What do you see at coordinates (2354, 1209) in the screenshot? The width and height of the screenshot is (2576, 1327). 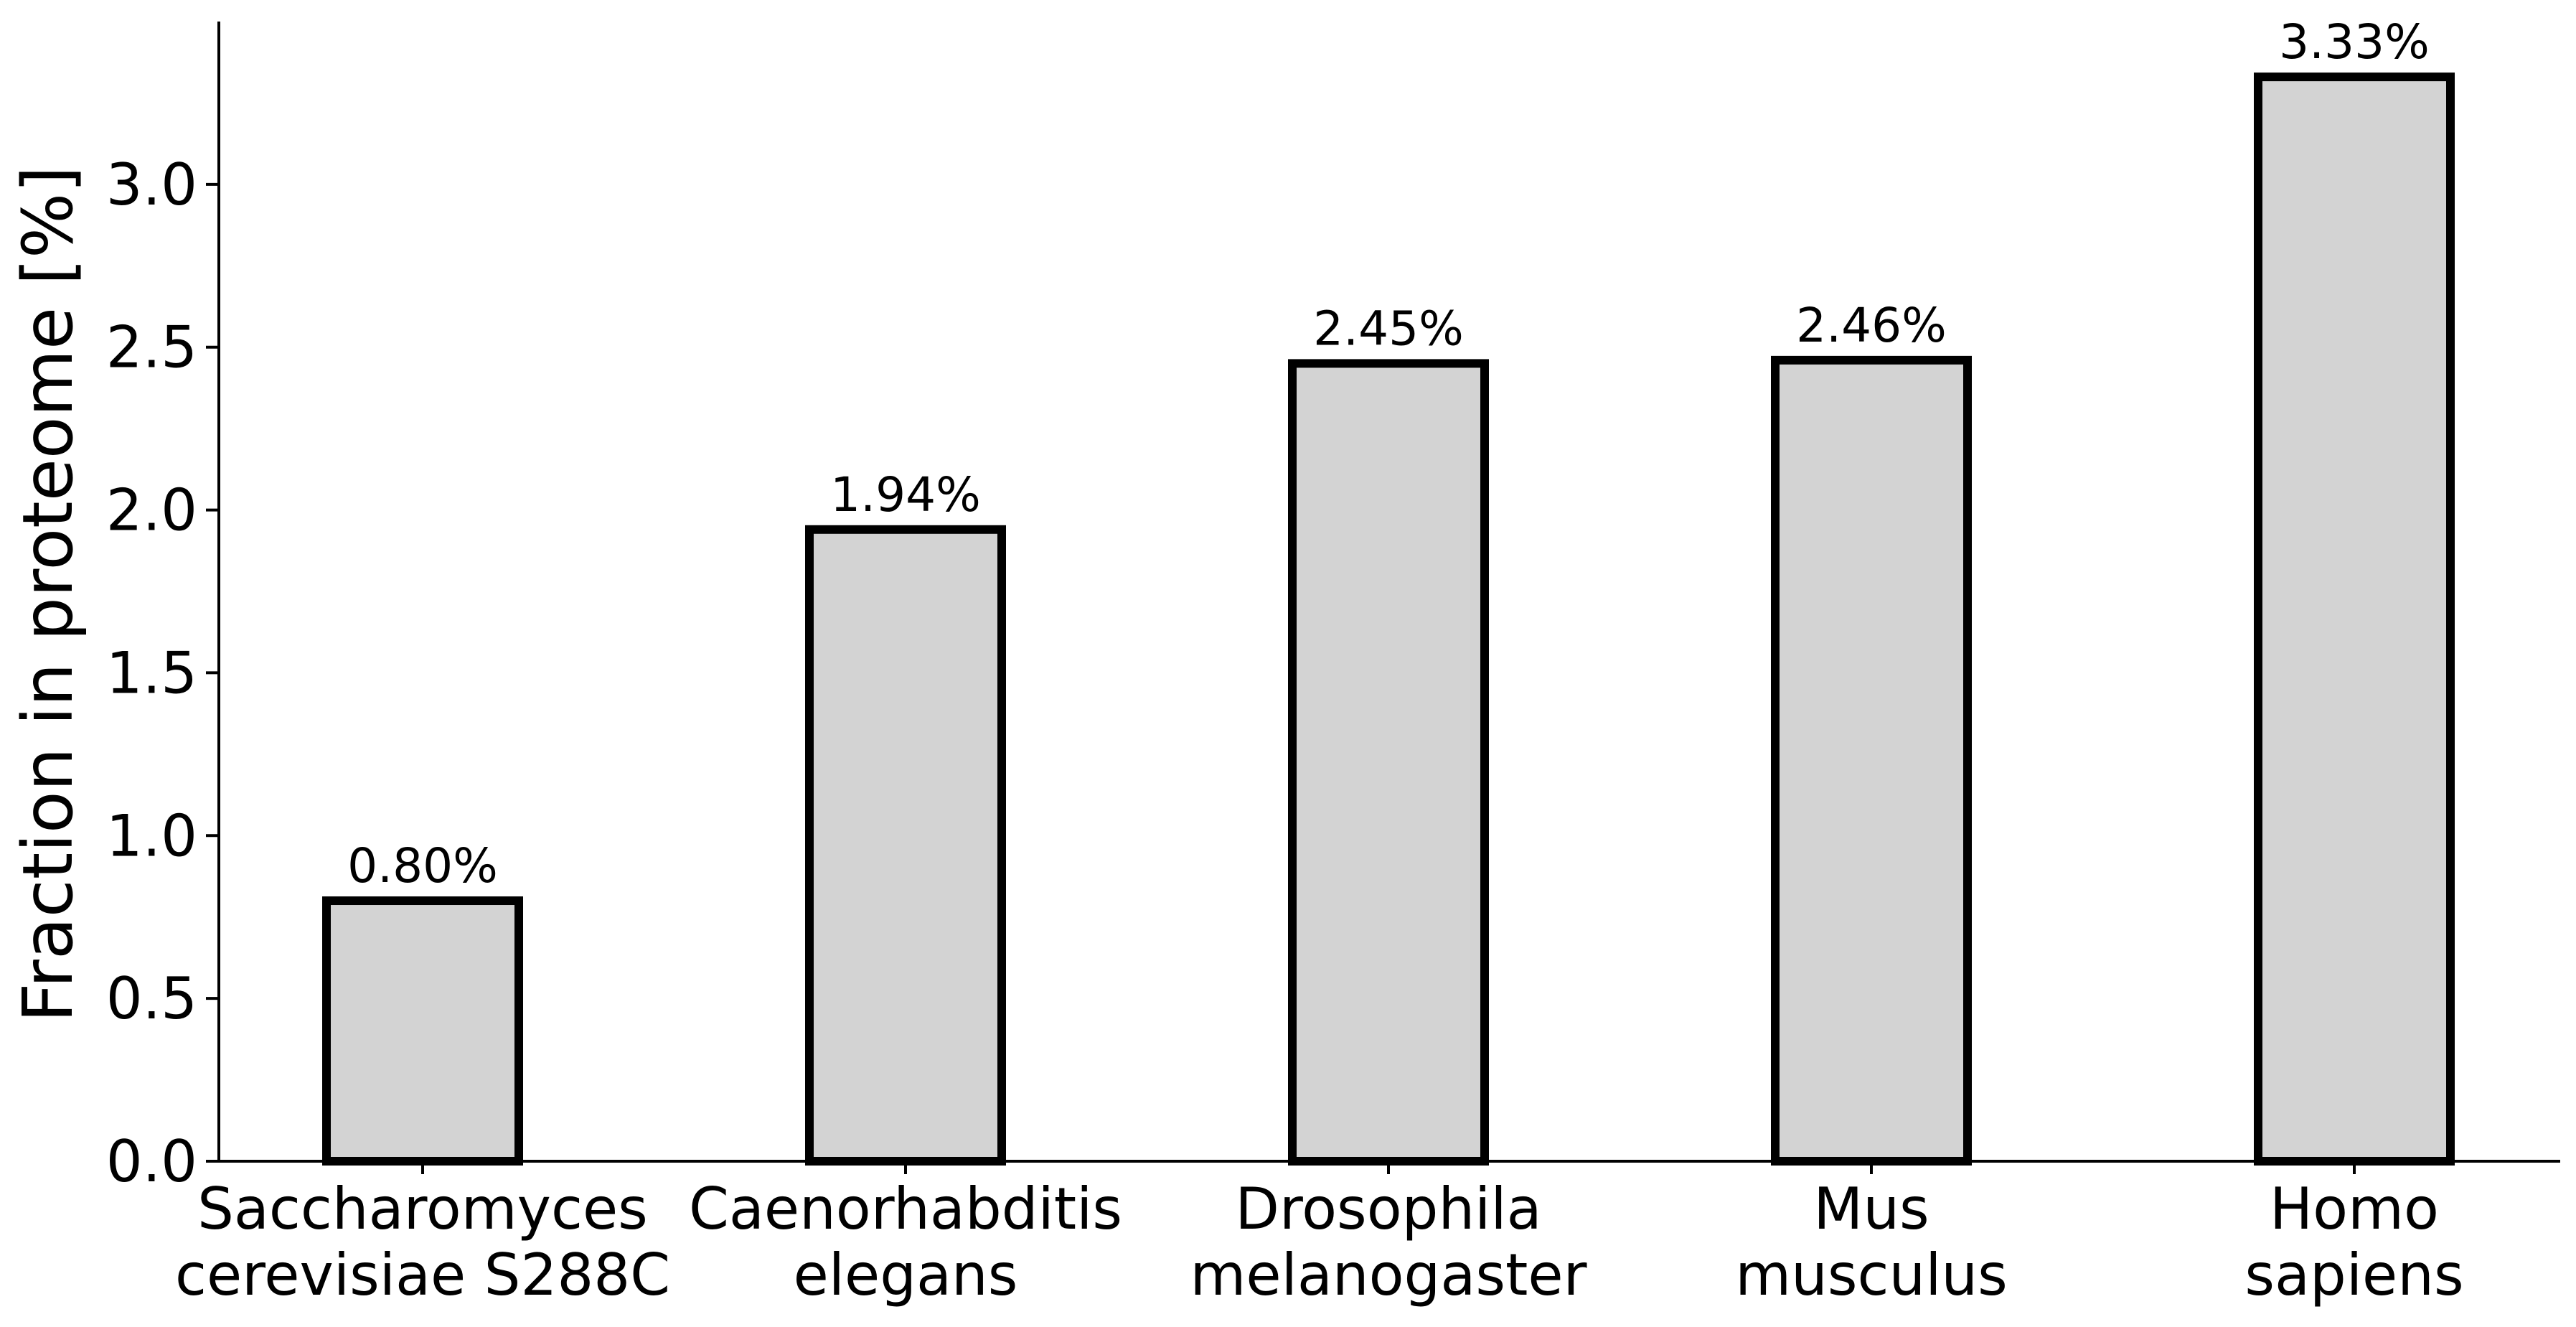 I see `category-label: Homo` at bounding box center [2354, 1209].